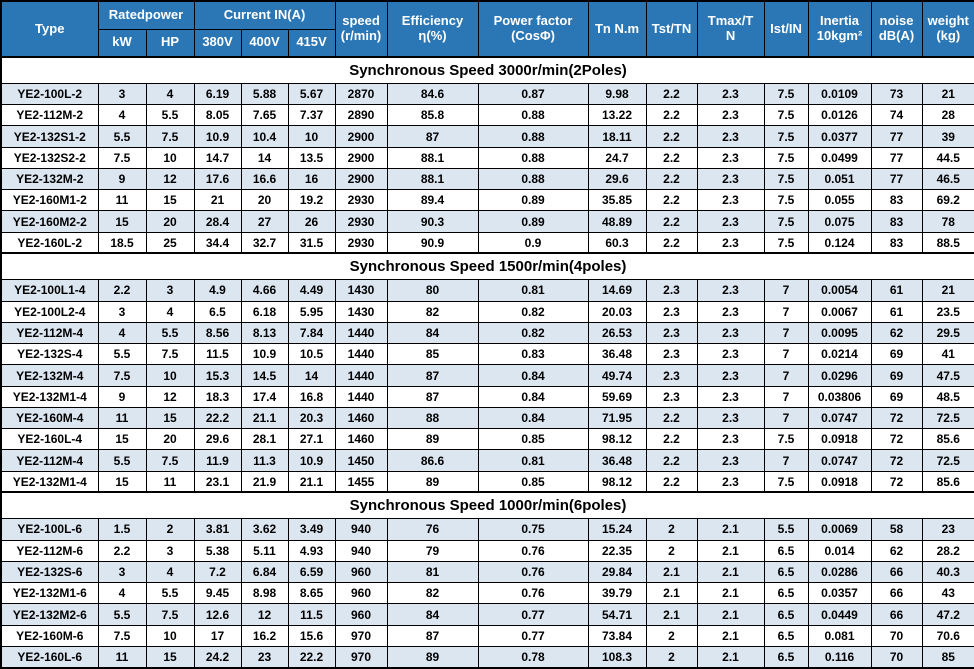 The height and width of the screenshot is (669, 974). I want to click on value-cell: 87, so click(432, 375).